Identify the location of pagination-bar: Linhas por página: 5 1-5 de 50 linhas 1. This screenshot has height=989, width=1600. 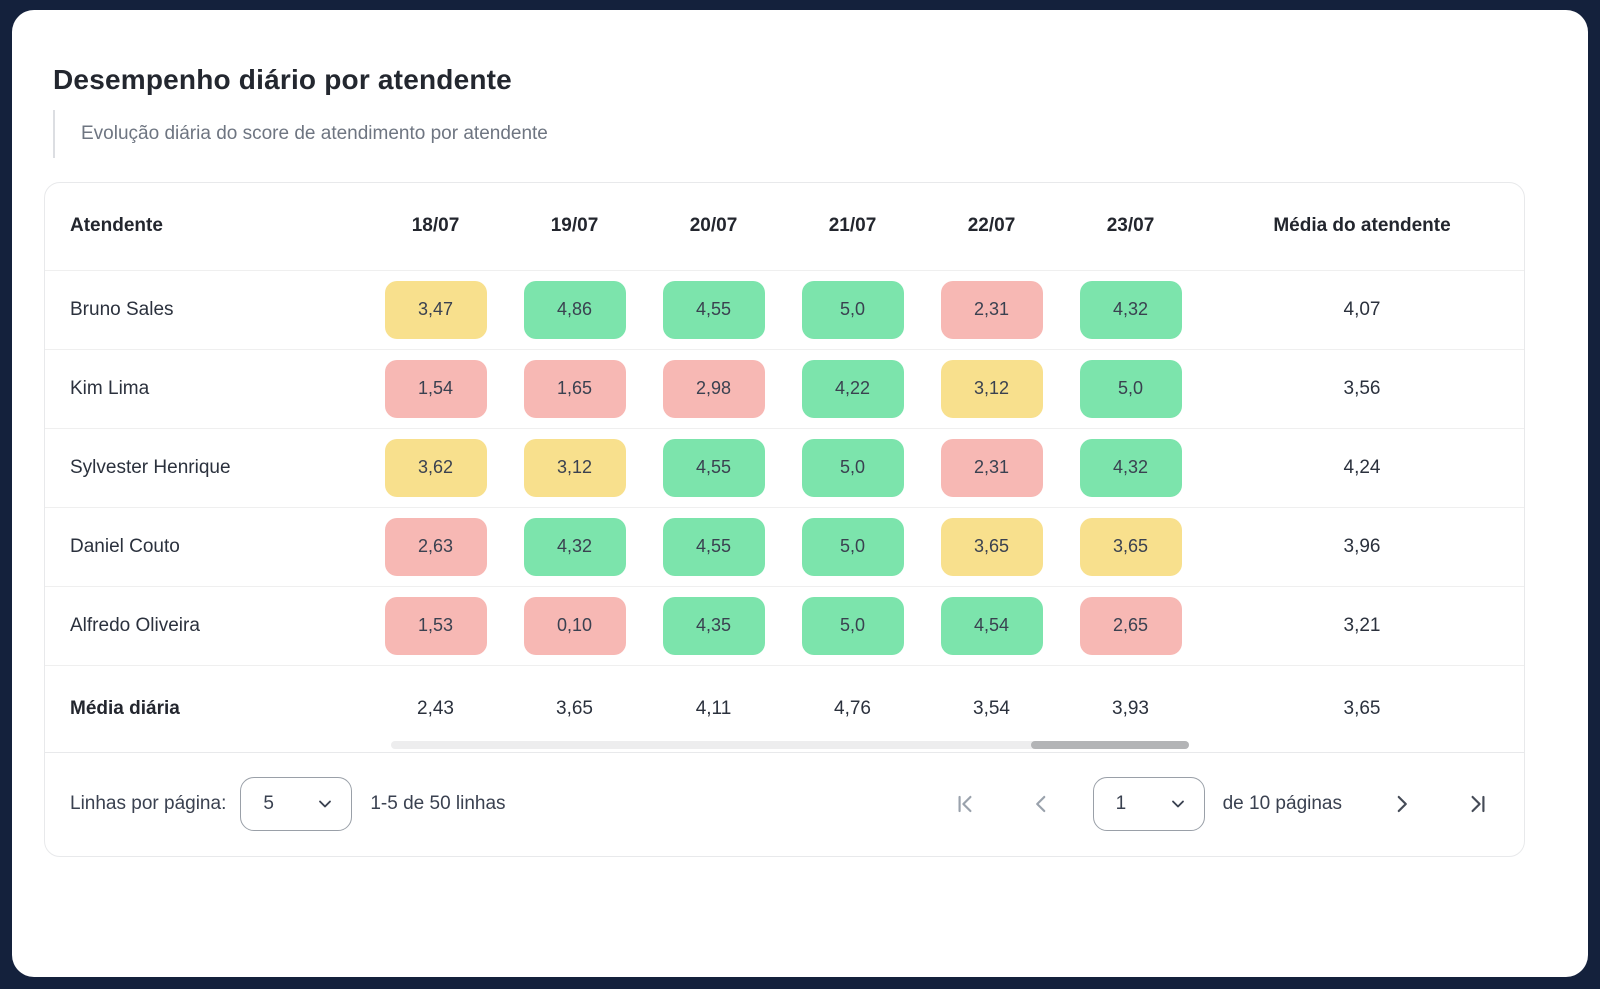
(784, 803).